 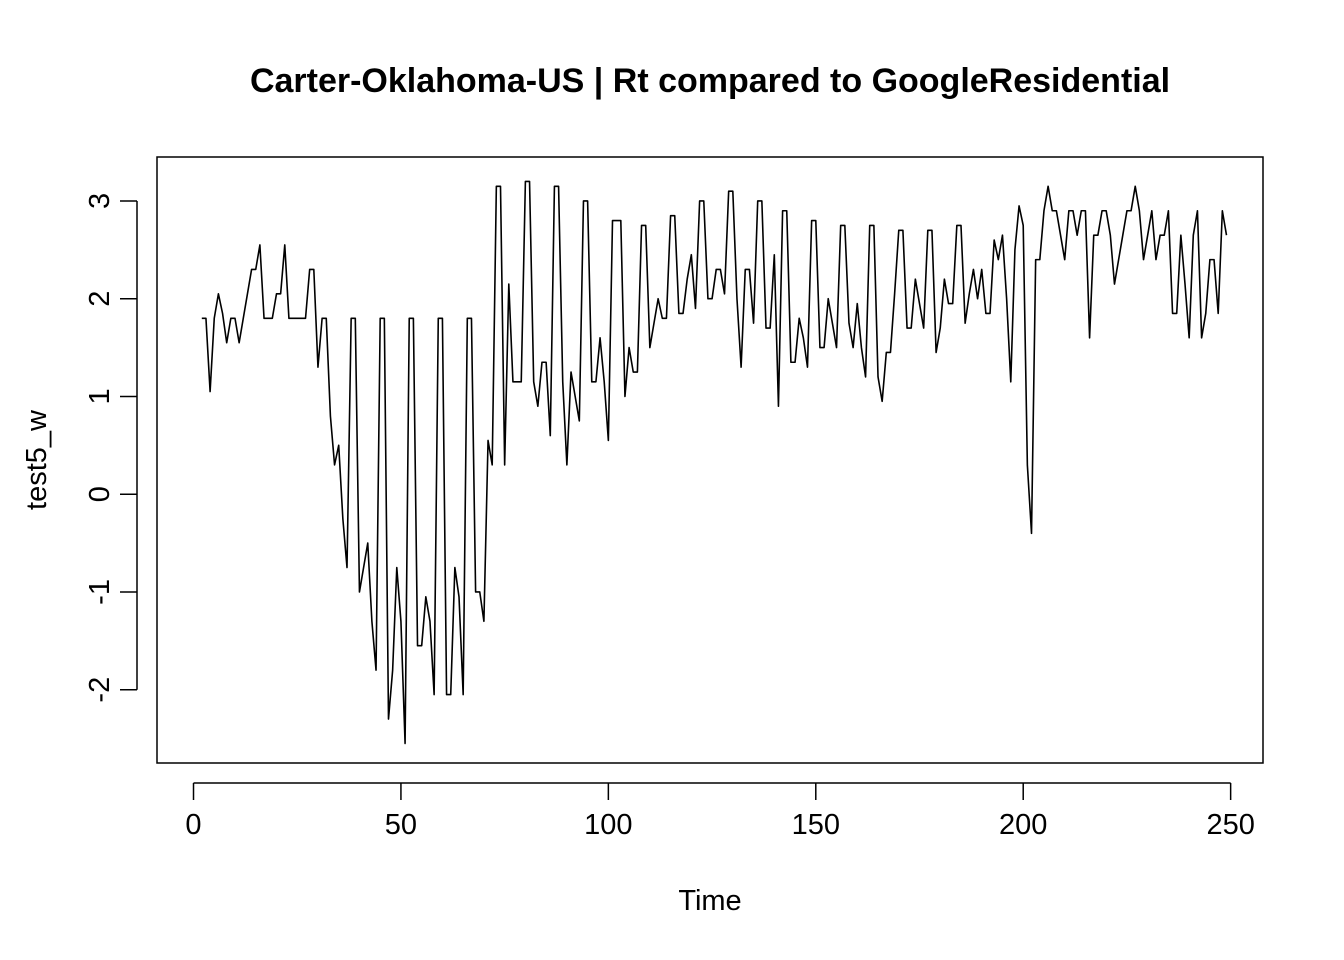 I want to click on x-axis-label: Time, so click(x=709, y=901).